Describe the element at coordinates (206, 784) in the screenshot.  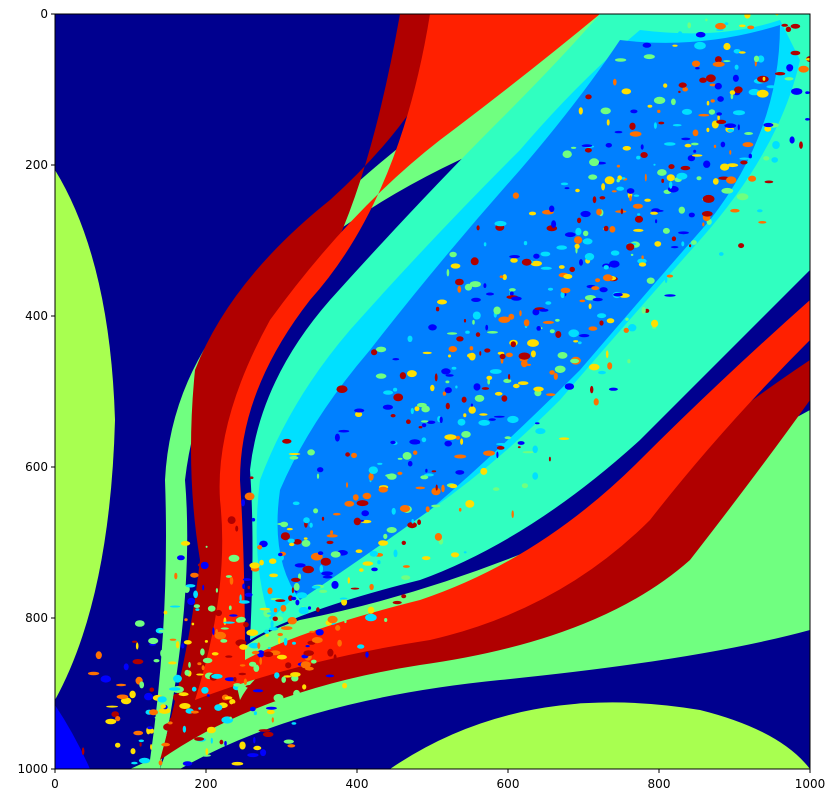
I see `x-tick-label: 200` at that location.